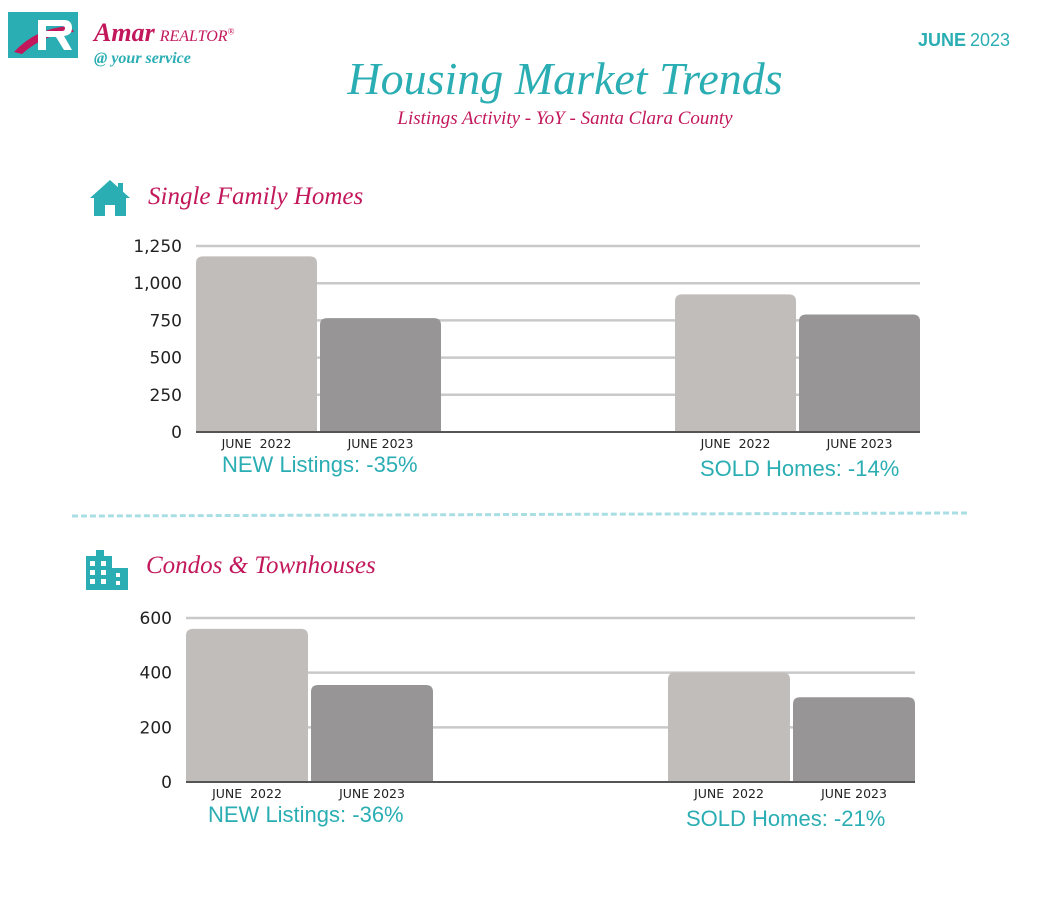 This screenshot has width=1050, height=900. Describe the element at coordinates (157, 284) in the screenshot. I see `y-tick-label: 1,000` at that location.